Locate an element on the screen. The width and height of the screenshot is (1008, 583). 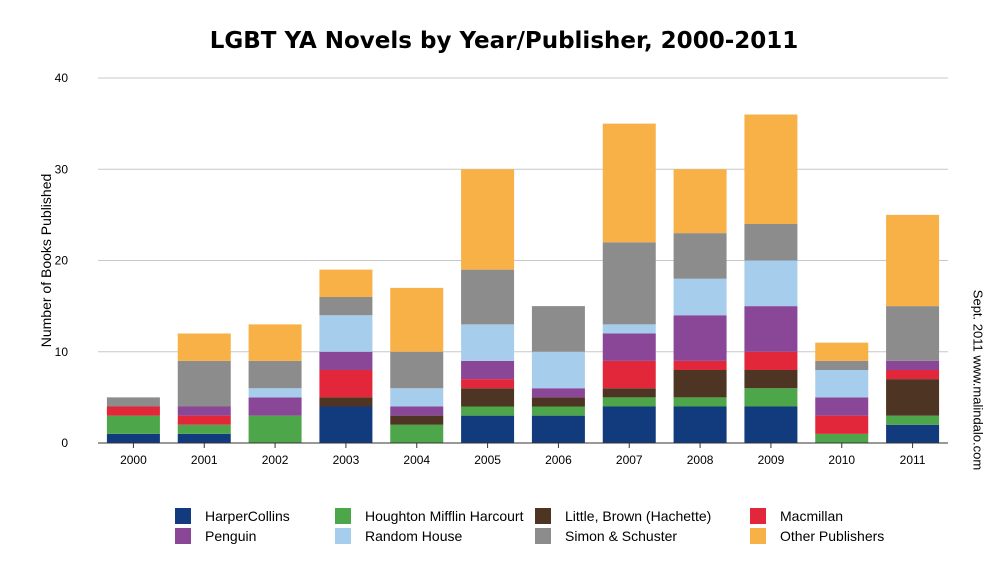
x-tick-label: 2010 is located at coordinates (841, 460).